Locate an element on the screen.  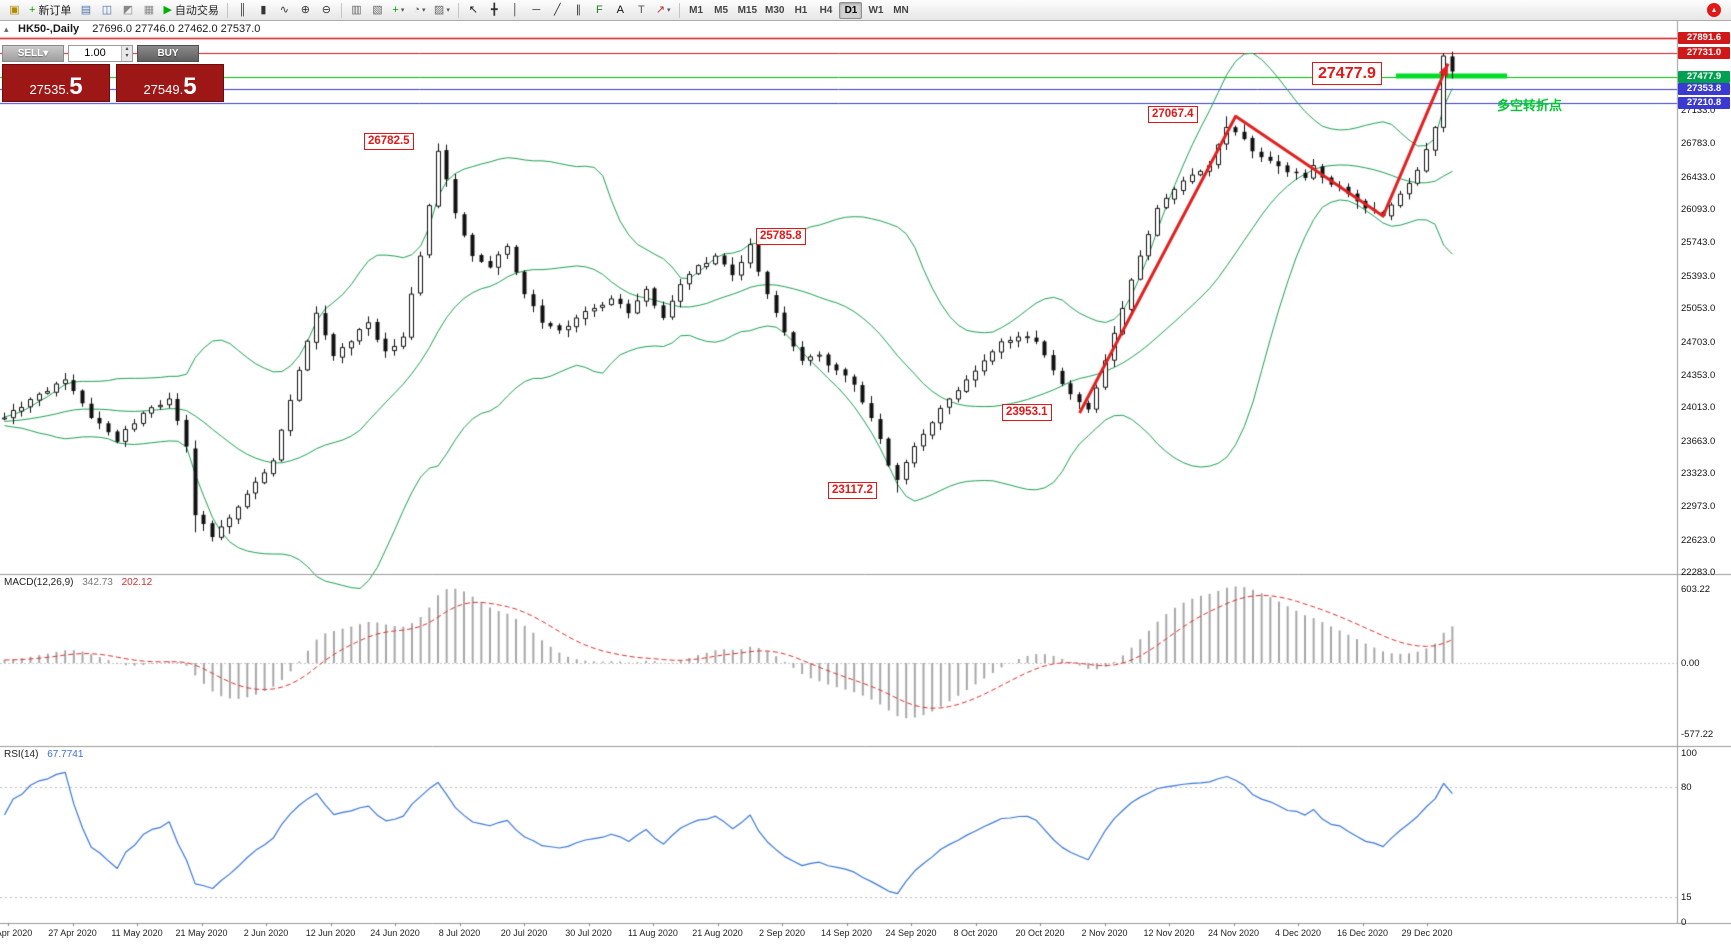
price-annotation: 25785.8 is located at coordinates (781, 236).